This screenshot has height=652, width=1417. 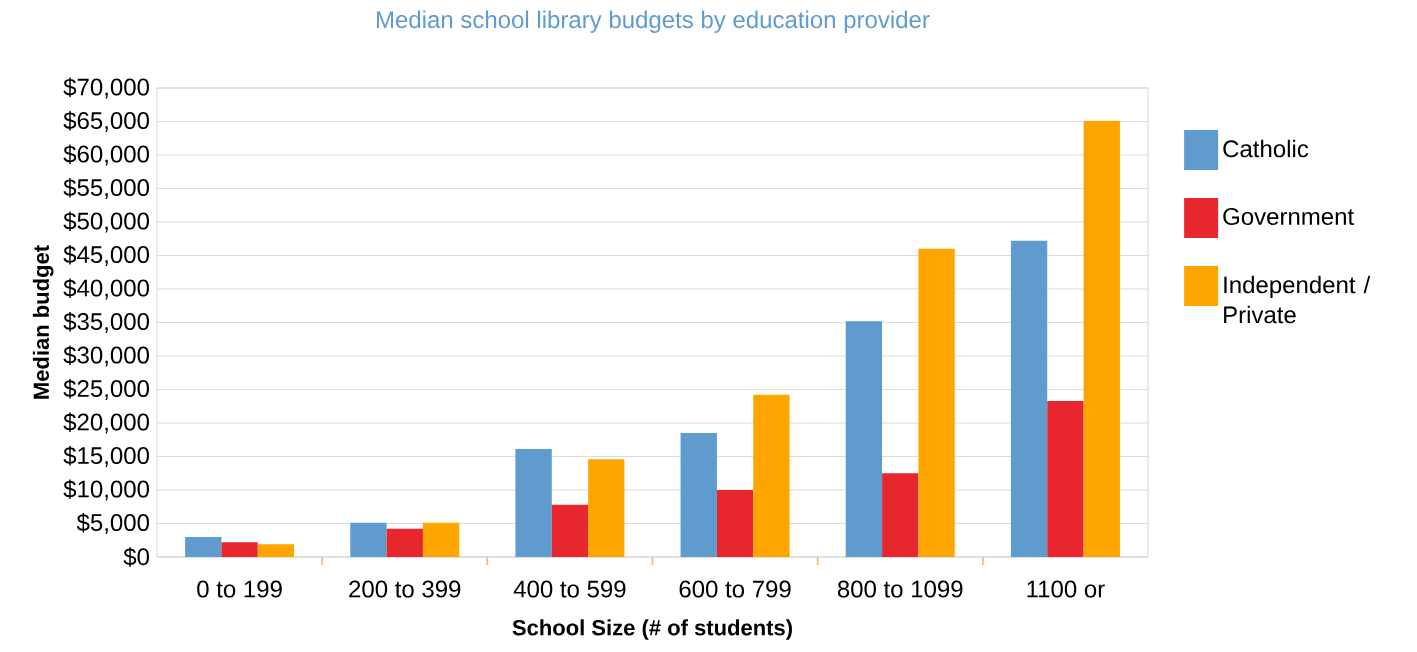 I want to click on legend-label: Catholic, so click(x=1266, y=148).